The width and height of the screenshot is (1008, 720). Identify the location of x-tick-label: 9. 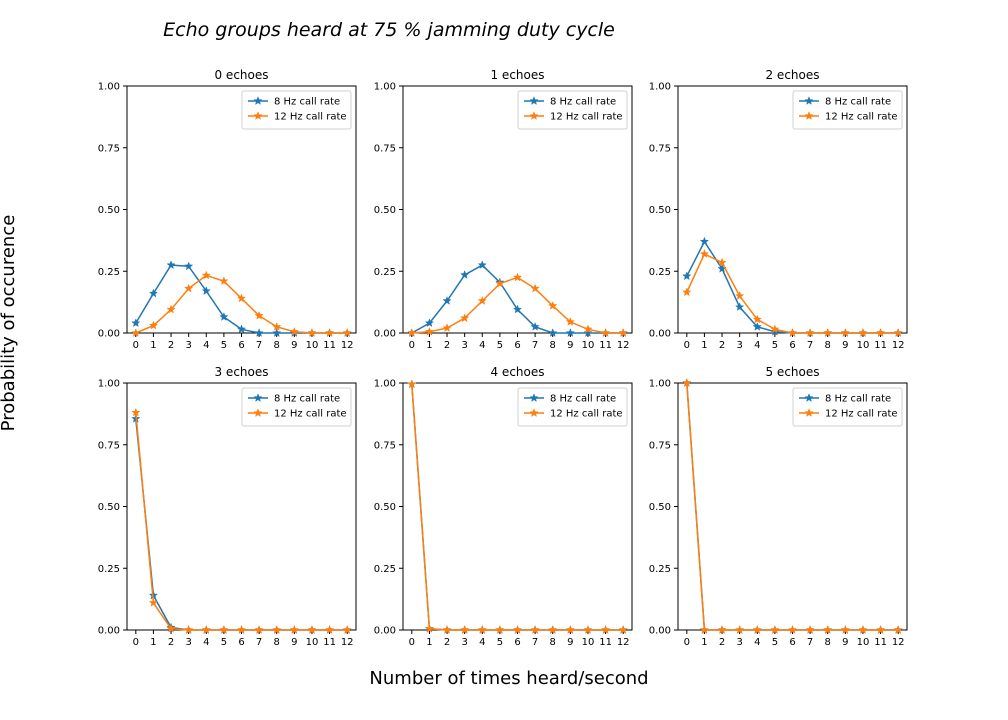
(845, 345).